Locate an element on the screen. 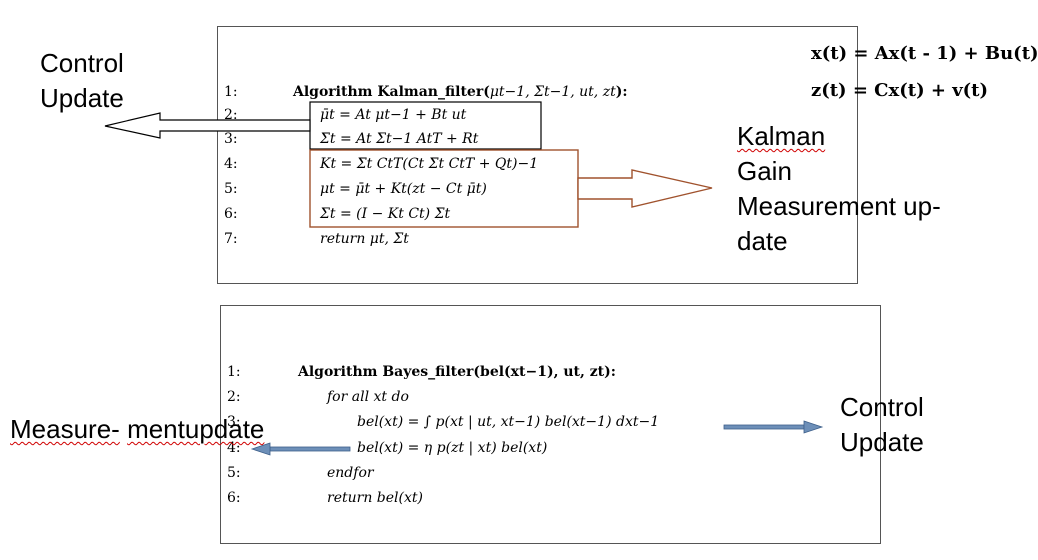 The height and width of the screenshot is (560, 1038). bayes-line-4: bel(xt) = η p(zt | xt) bel(xt) is located at coordinates (452, 448).